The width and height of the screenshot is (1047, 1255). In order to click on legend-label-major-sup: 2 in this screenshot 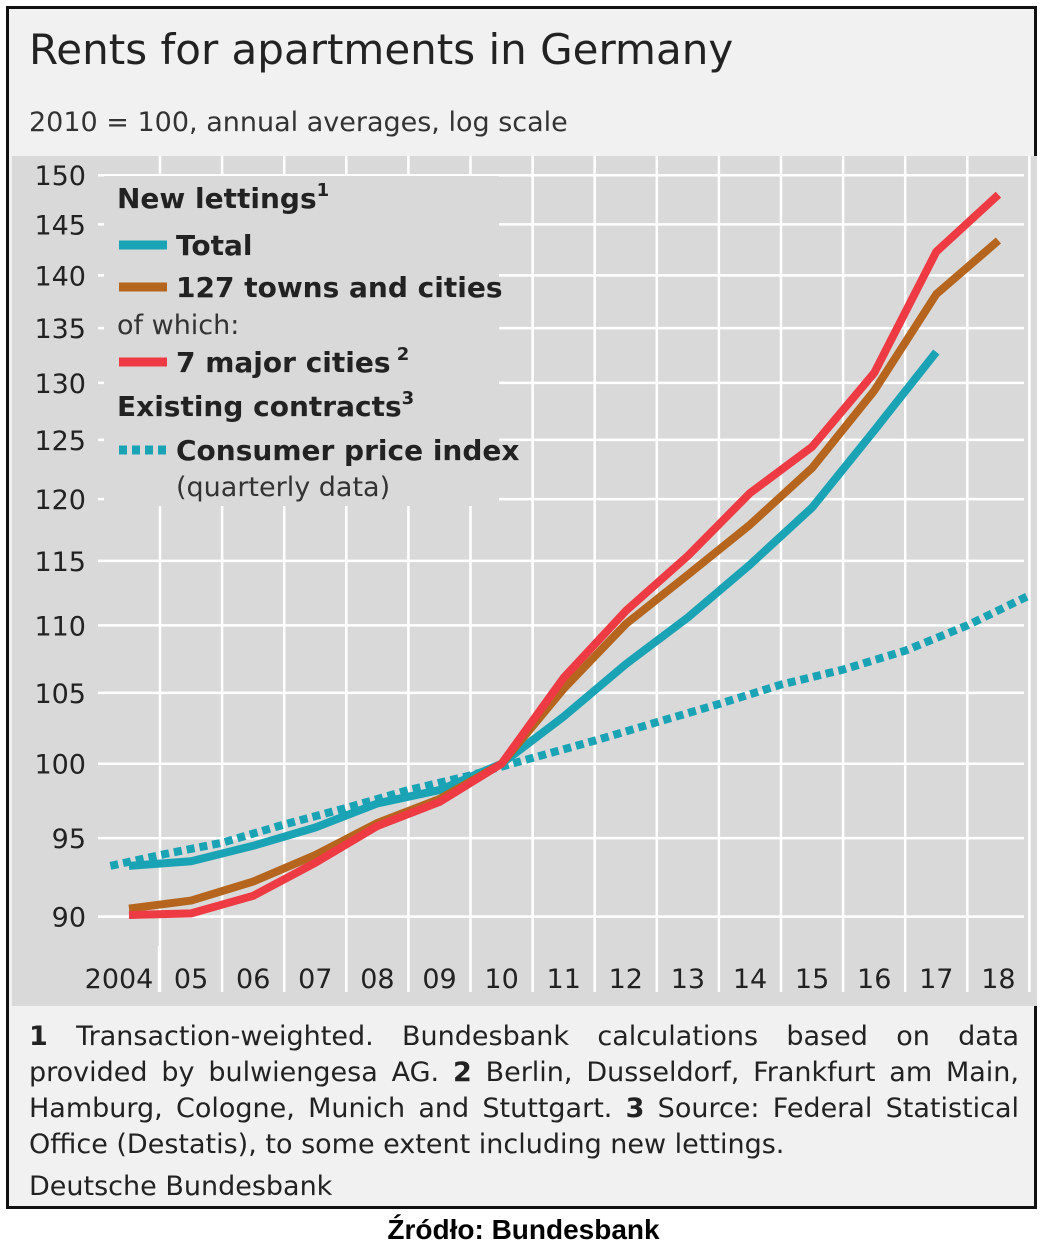, I will do `click(400, 354)`.